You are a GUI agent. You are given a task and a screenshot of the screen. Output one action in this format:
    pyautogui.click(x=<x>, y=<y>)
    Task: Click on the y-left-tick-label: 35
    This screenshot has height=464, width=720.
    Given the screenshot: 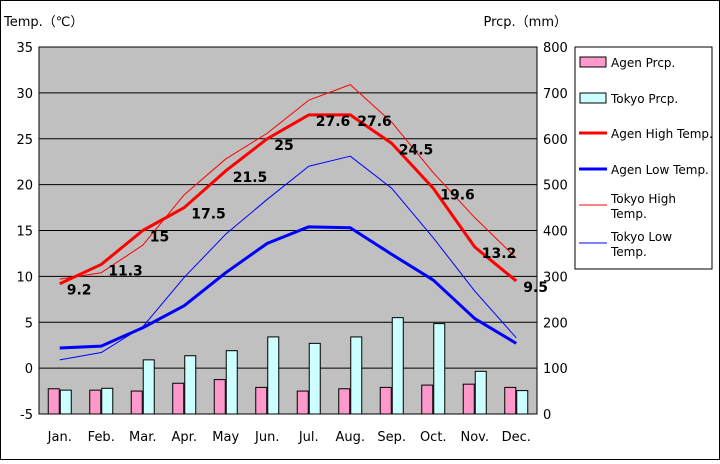 What is the action you would take?
    pyautogui.click(x=24, y=48)
    